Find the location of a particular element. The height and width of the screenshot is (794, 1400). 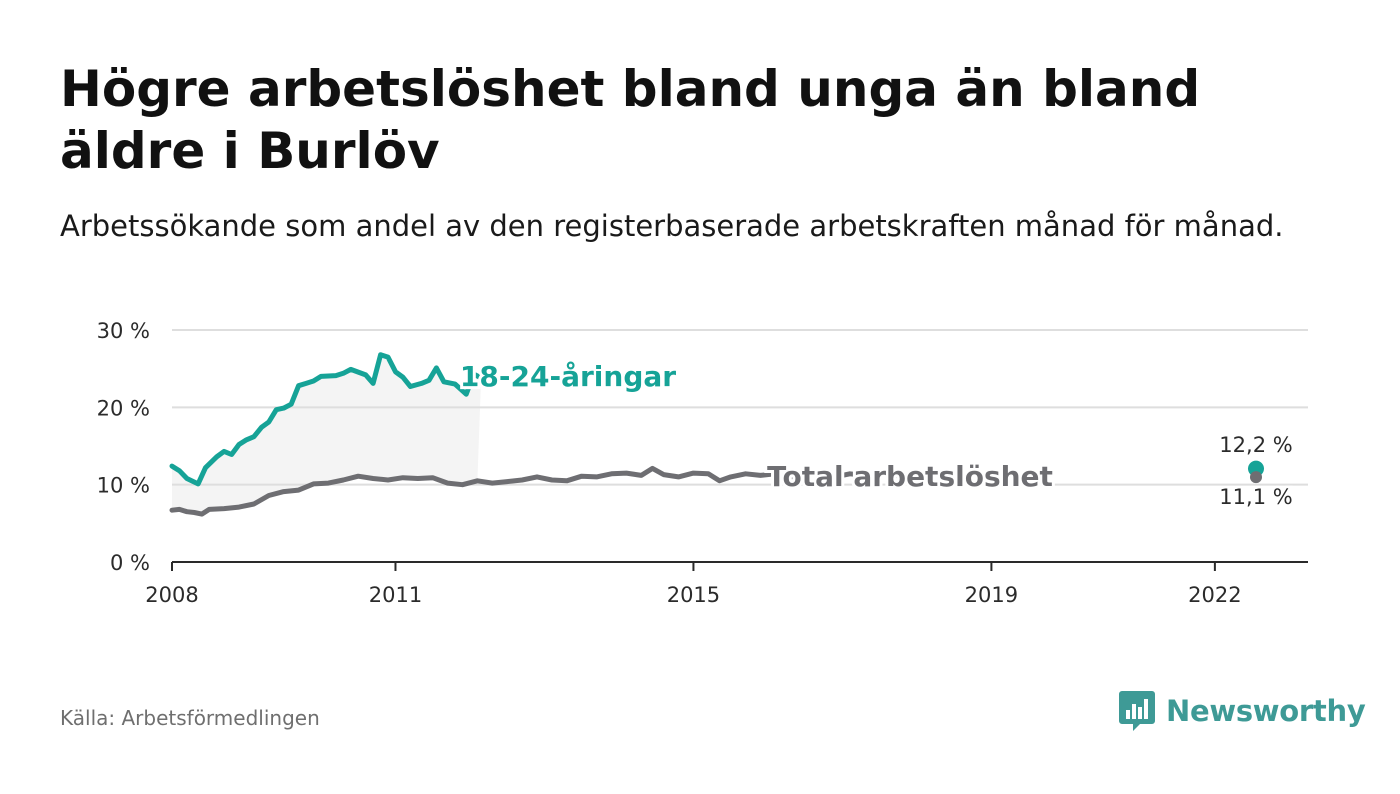

series-line-youth is located at coordinates (326, 419).